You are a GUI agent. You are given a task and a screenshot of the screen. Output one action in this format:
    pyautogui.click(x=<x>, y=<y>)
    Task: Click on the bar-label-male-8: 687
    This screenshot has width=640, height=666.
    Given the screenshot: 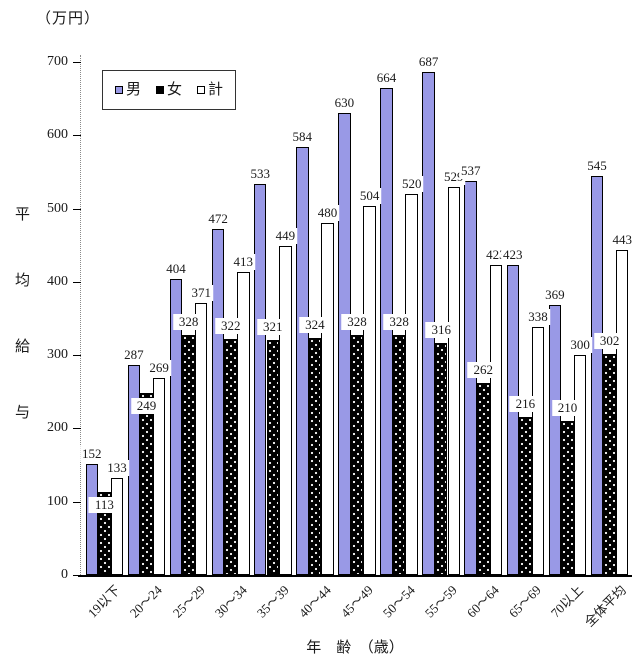 What is the action you would take?
    pyautogui.click(x=428, y=61)
    